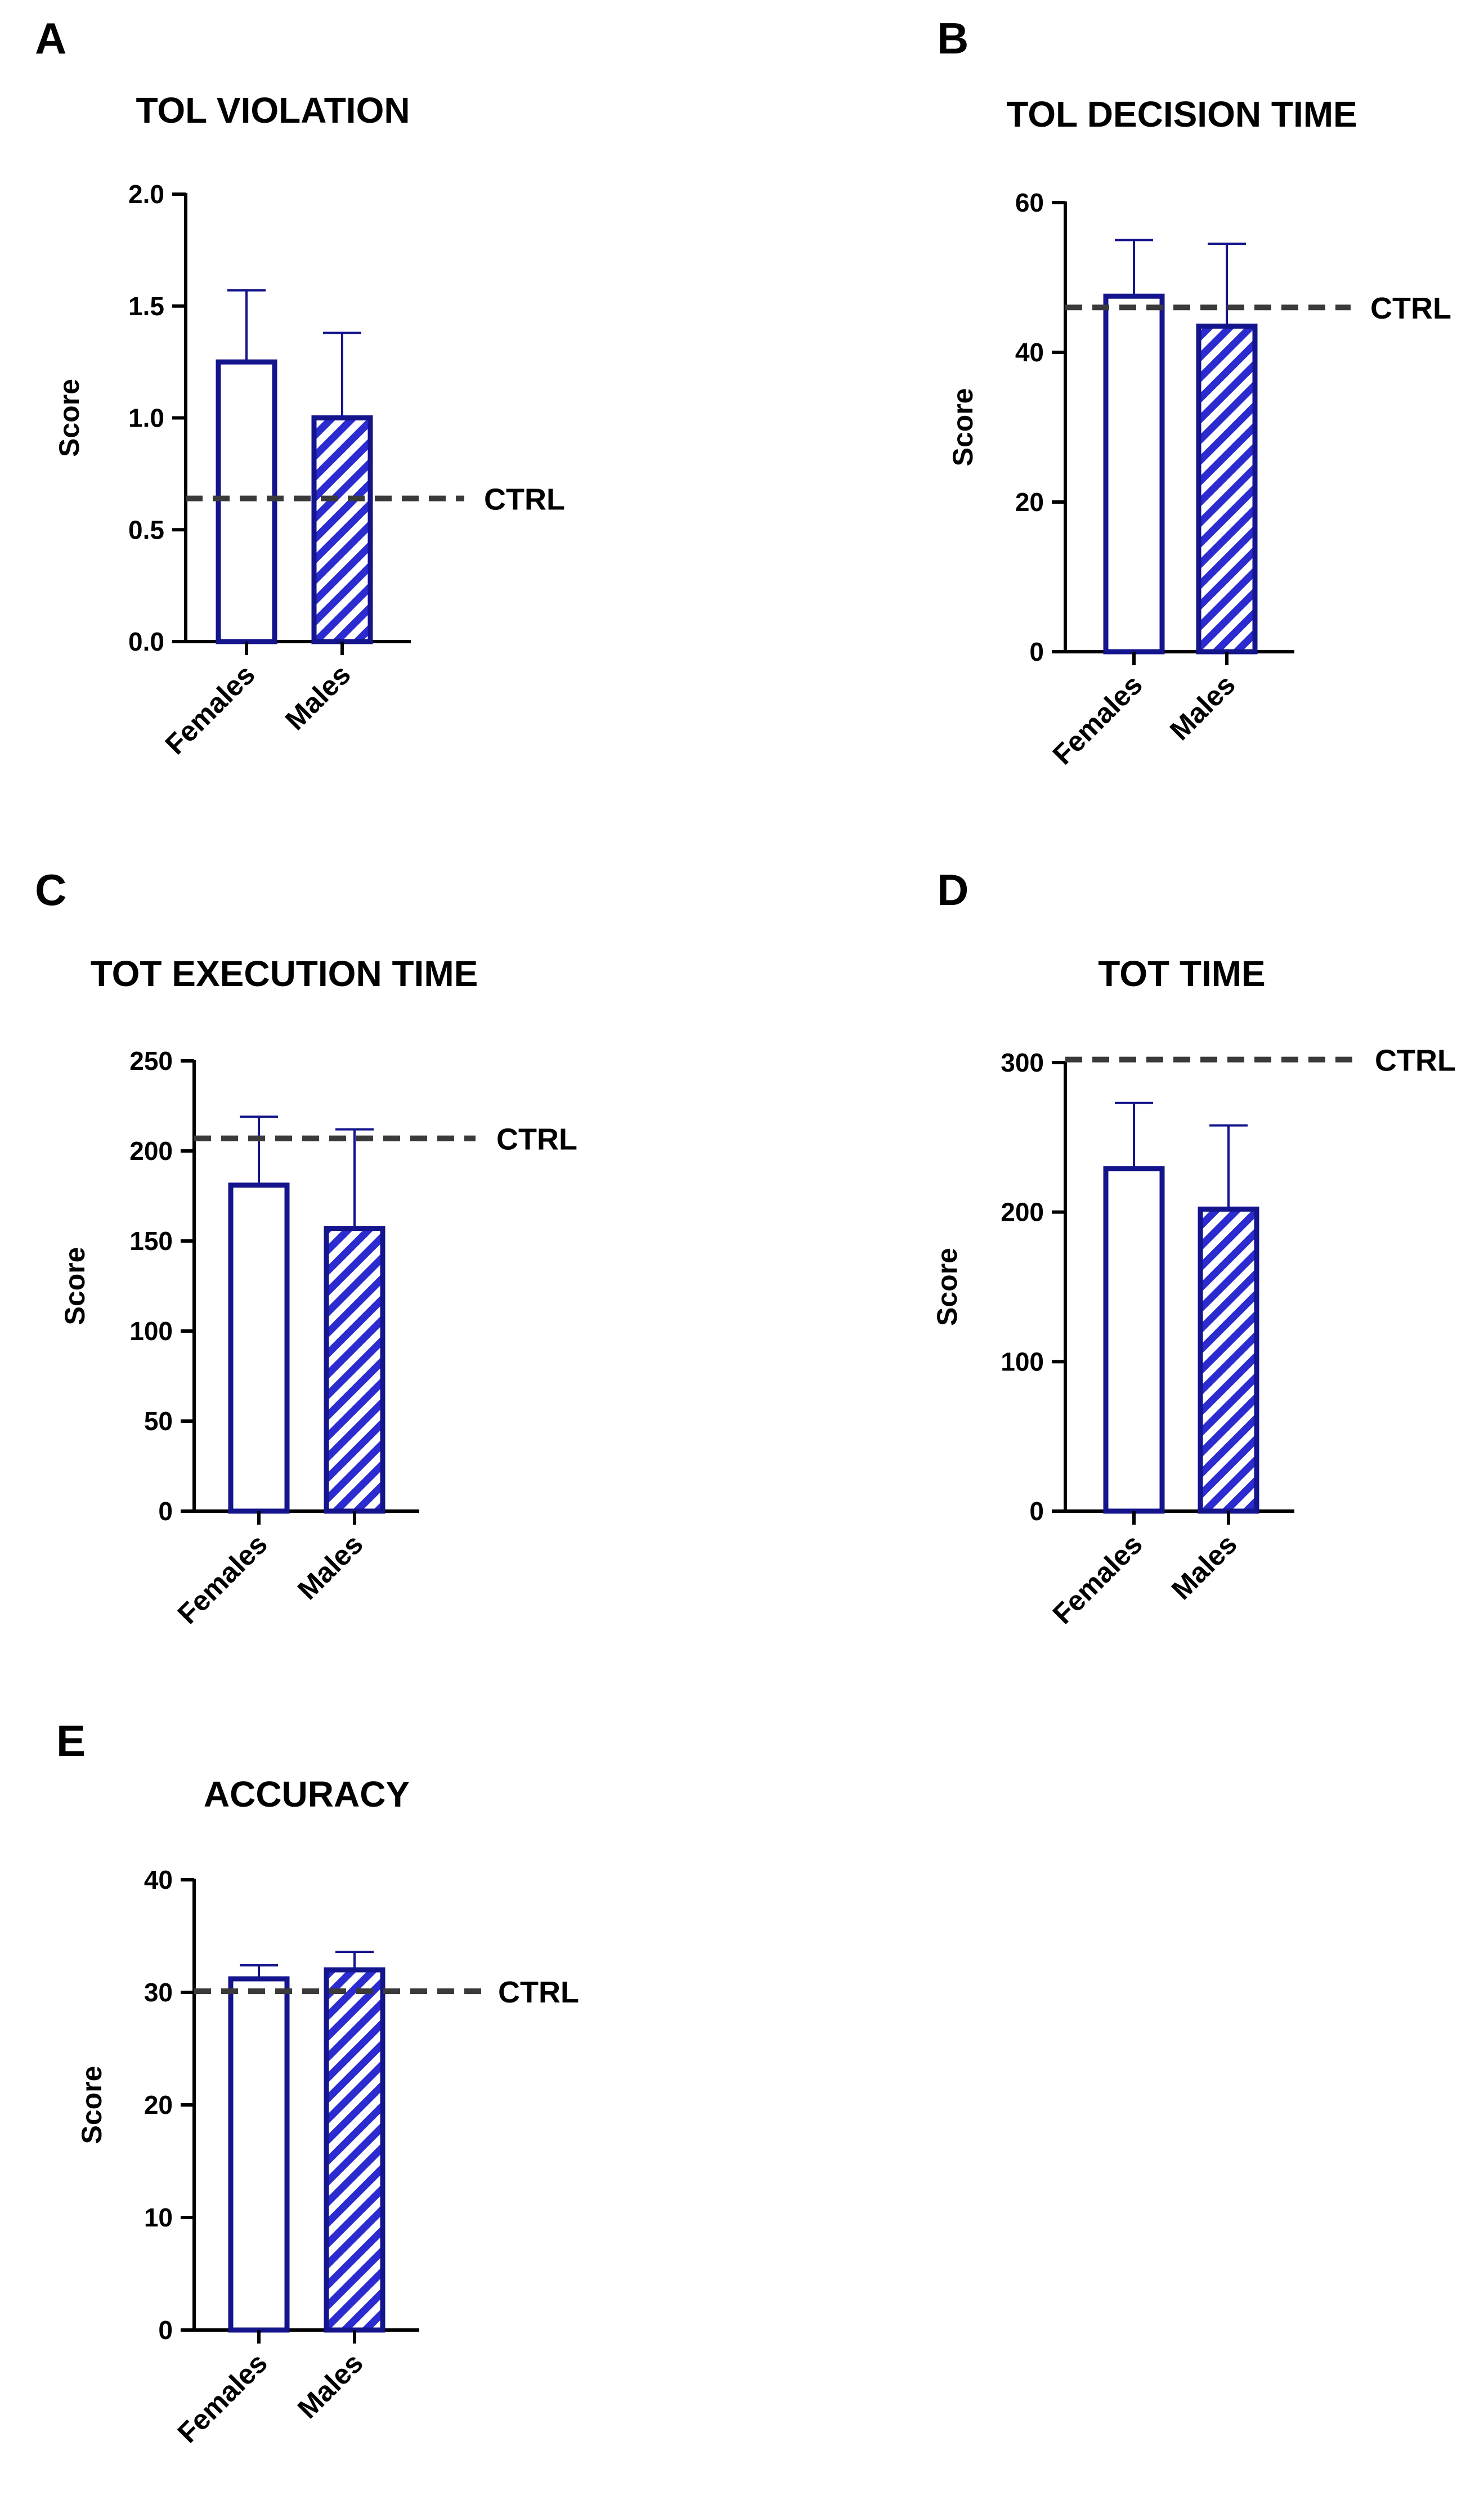  What do you see at coordinates (285, 974) in the screenshot?
I see `chart-title: TOT EXECUTION TIME` at bounding box center [285, 974].